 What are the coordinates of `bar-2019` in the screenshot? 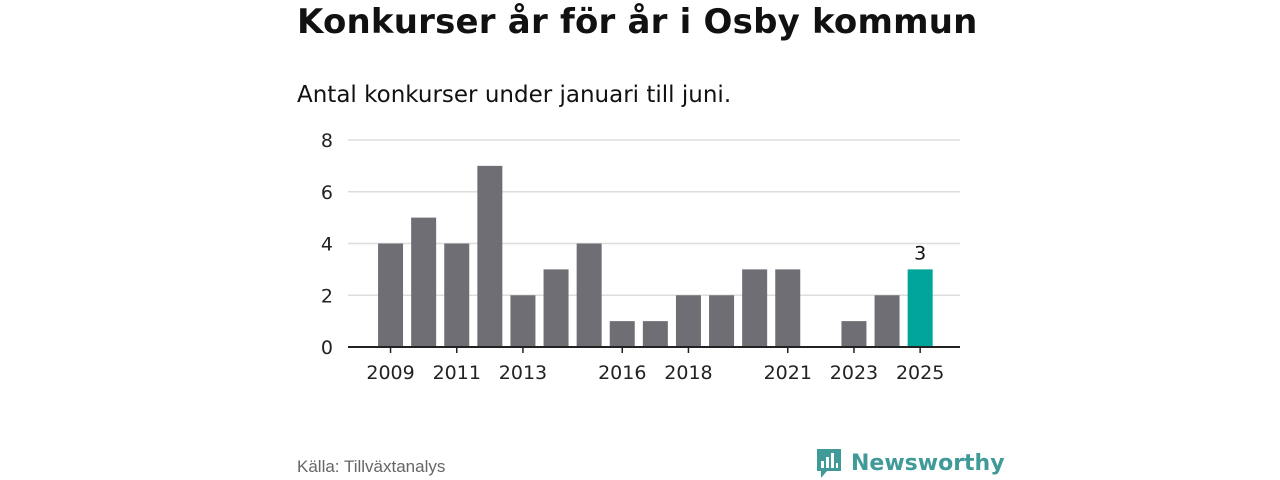 It's located at (722, 321).